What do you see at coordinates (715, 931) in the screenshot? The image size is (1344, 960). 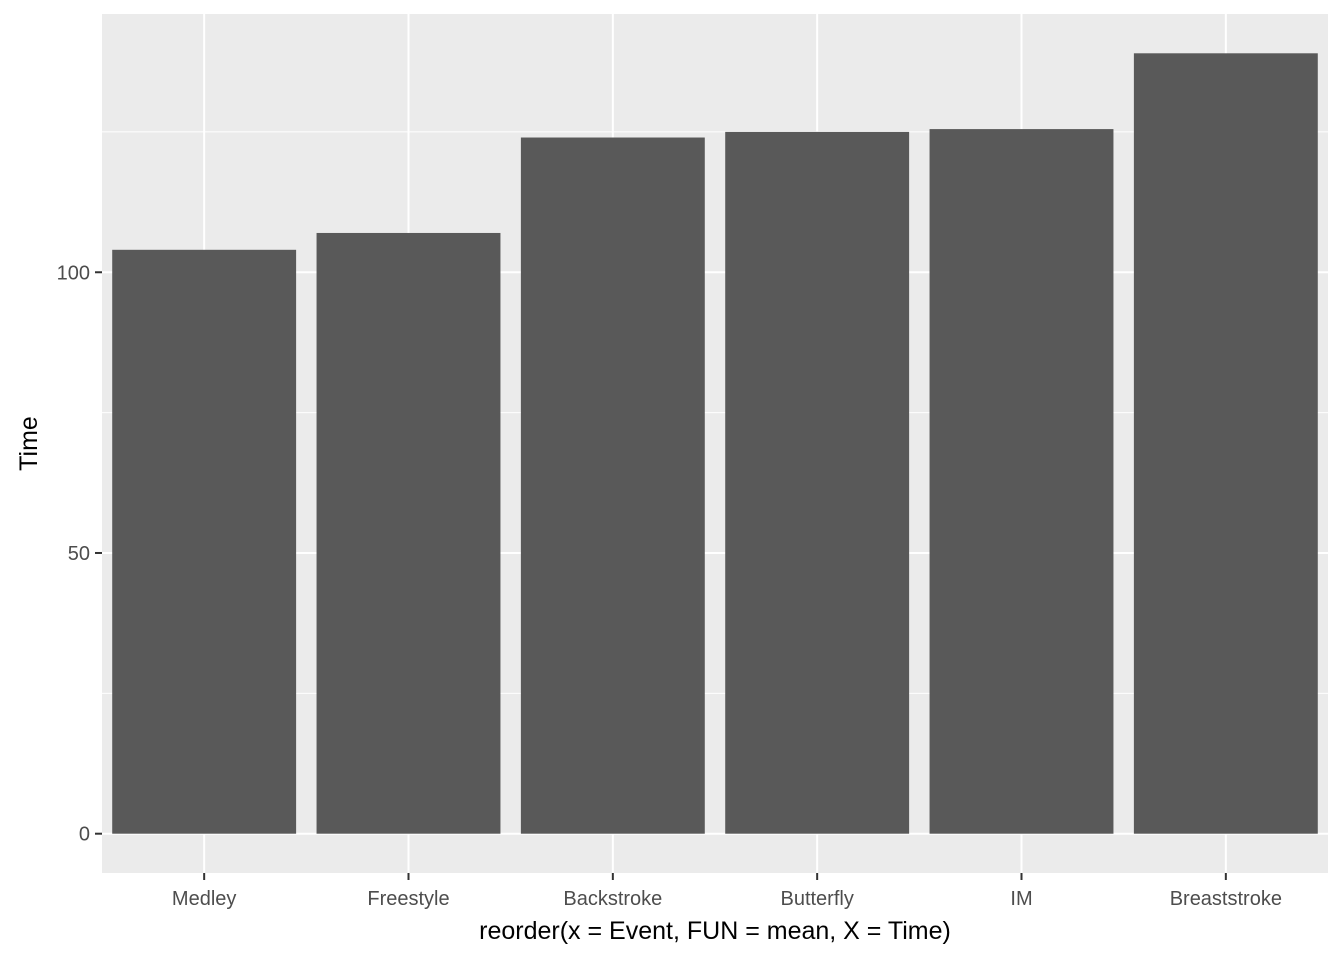 I see `x-axis-title: reorder(x = Event, FUN = mean, X = Time)` at bounding box center [715, 931].